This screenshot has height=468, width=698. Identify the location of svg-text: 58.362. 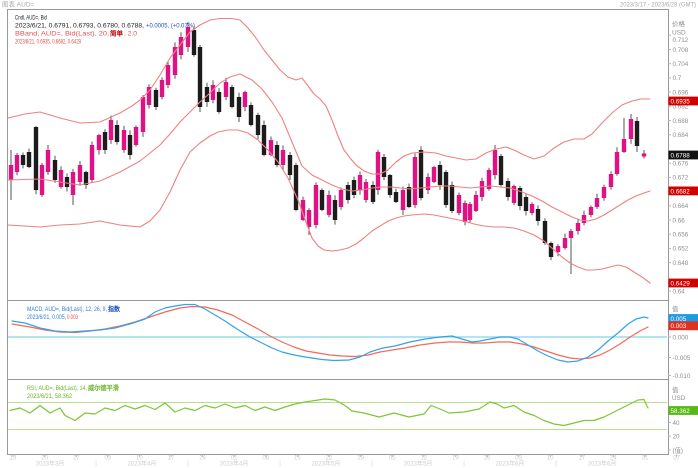
(681, 411).